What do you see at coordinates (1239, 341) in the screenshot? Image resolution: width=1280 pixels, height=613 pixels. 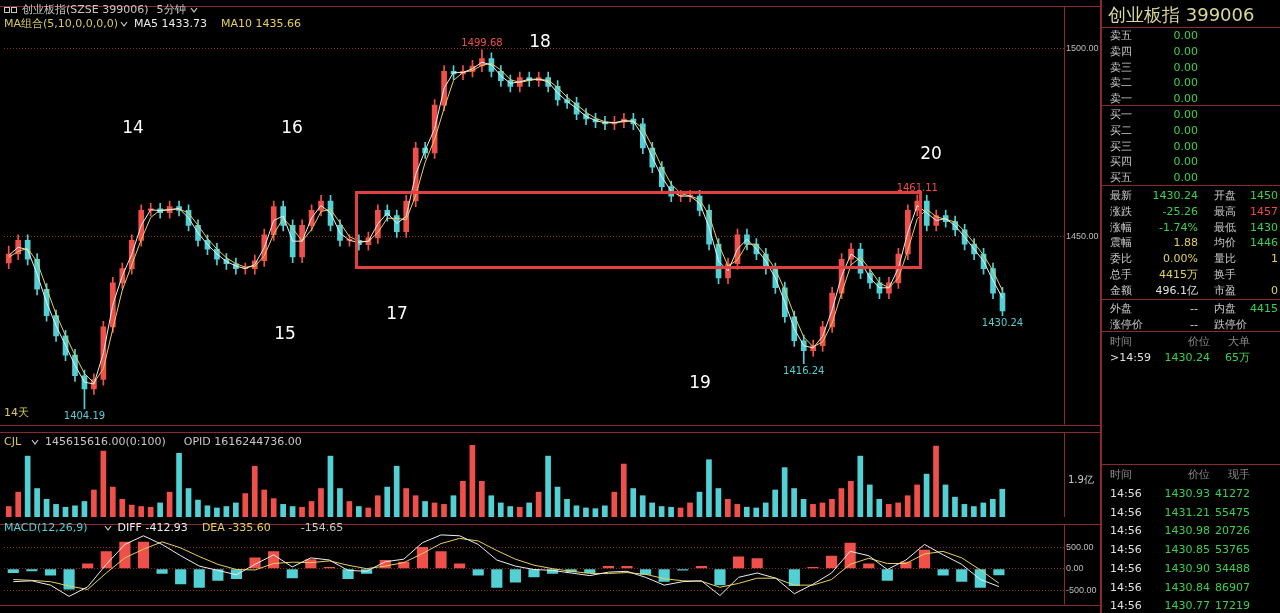 I see `text: 大单` at bounding box center [1239, 341].